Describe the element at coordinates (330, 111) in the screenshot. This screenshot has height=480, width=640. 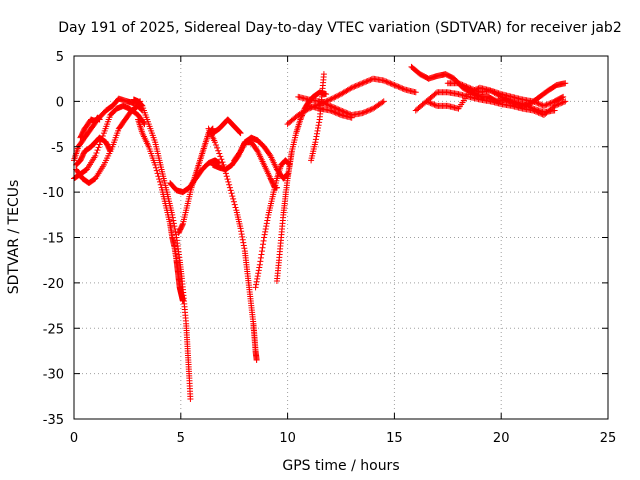
I see `series-arc19` at that location.